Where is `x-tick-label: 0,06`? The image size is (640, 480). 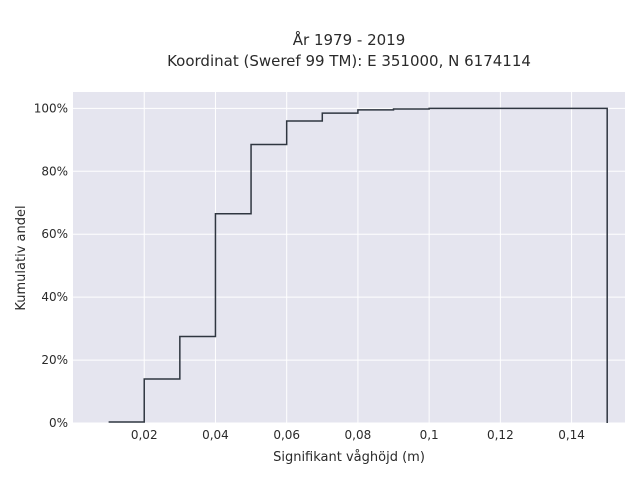 x-tick-label: 0,06 is located at coordinates (286, 435).